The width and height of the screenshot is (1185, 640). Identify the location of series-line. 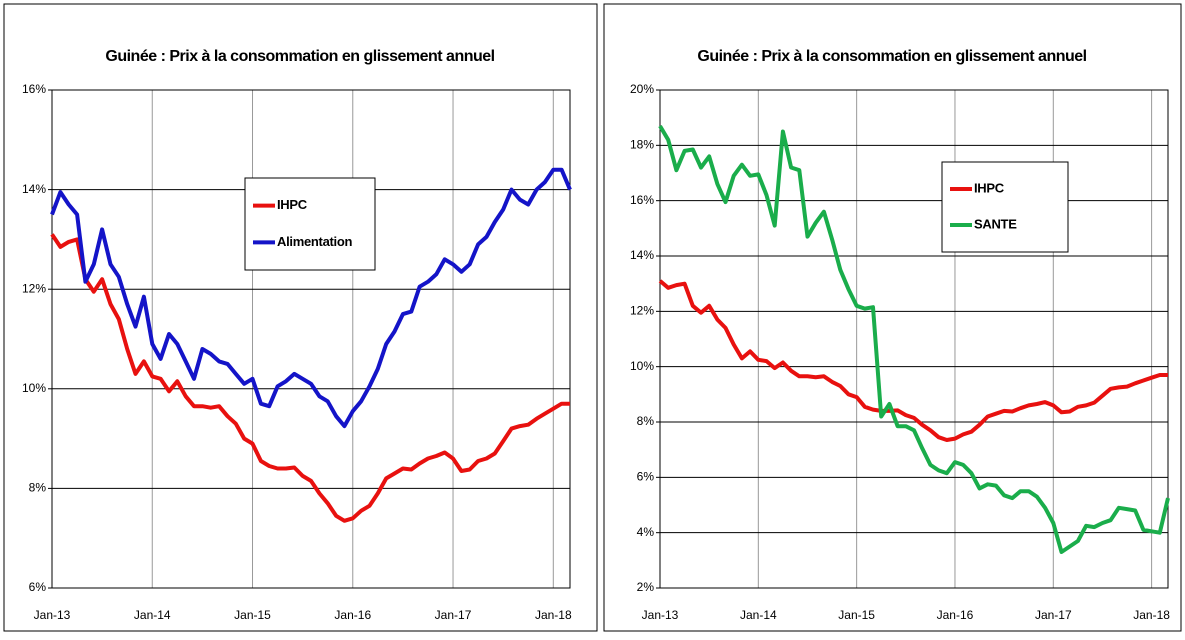
(913, 360).